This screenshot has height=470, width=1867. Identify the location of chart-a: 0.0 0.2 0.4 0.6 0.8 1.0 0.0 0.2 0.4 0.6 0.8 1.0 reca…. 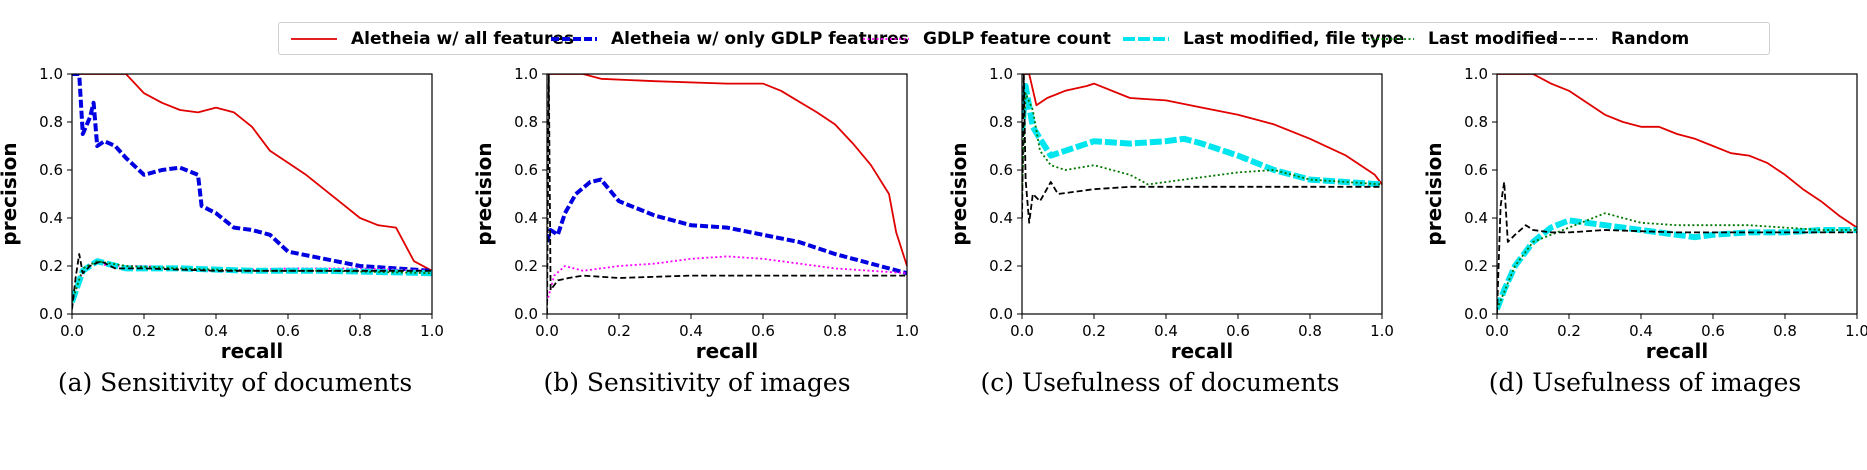
(222, 212).